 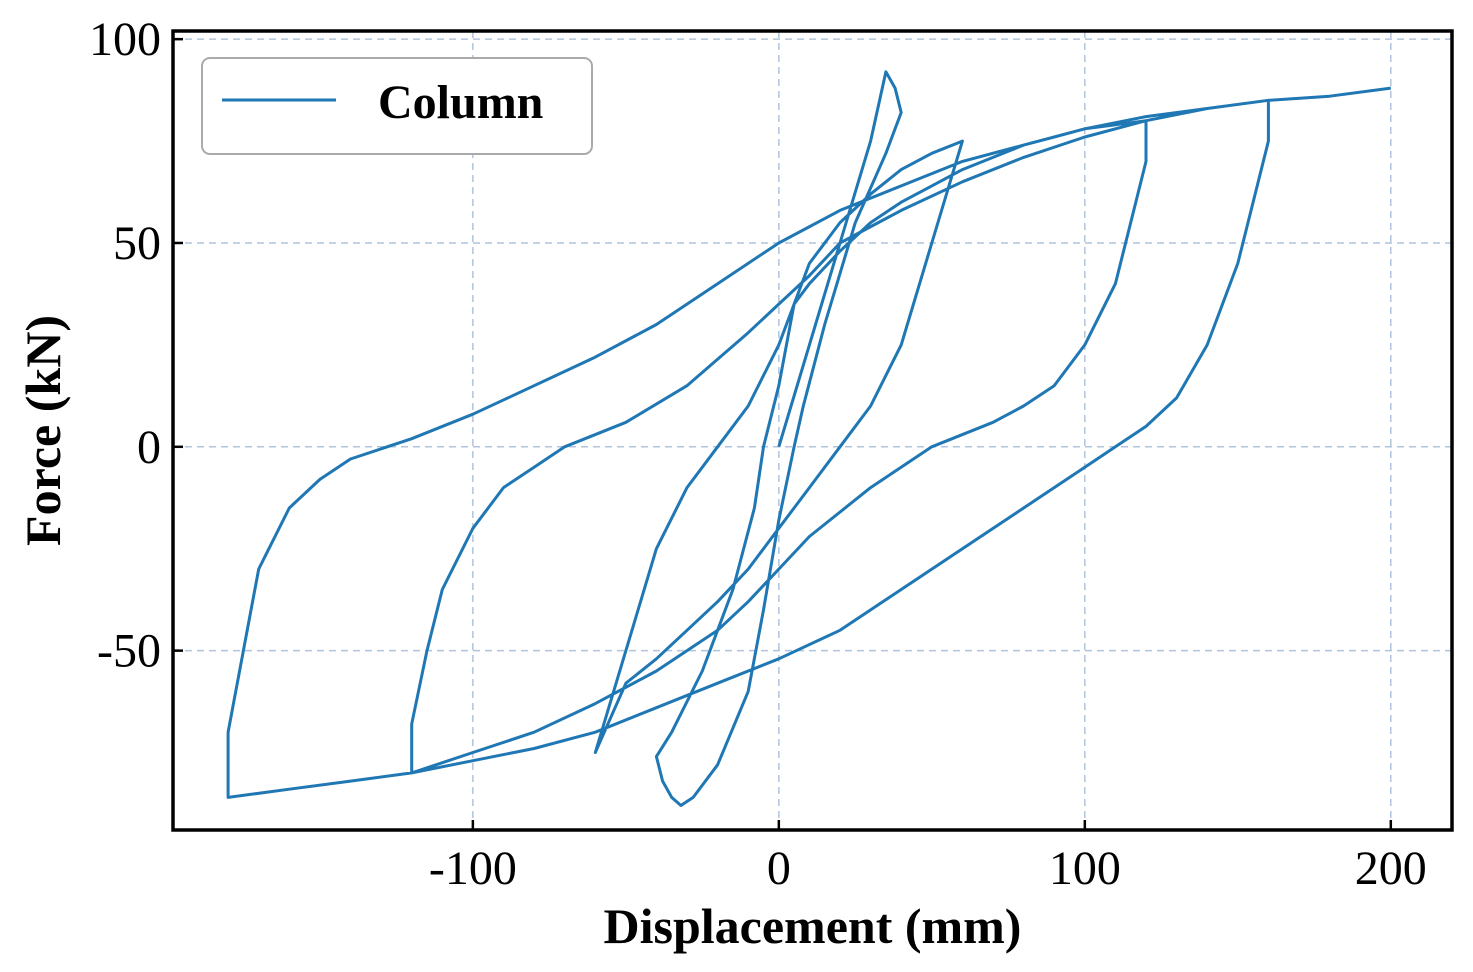 I want to click on y-tick-label: -50, so click(x=129, y=651).